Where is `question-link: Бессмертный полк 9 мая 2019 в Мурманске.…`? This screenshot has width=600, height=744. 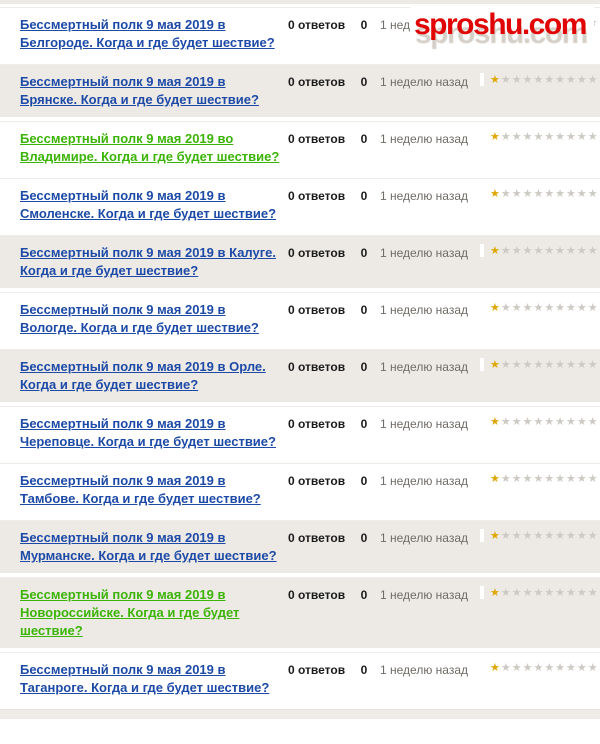 question-link: Бессмертный полк 9 мая 2019 в Мурманске.… is located at coordinates (148, 546).